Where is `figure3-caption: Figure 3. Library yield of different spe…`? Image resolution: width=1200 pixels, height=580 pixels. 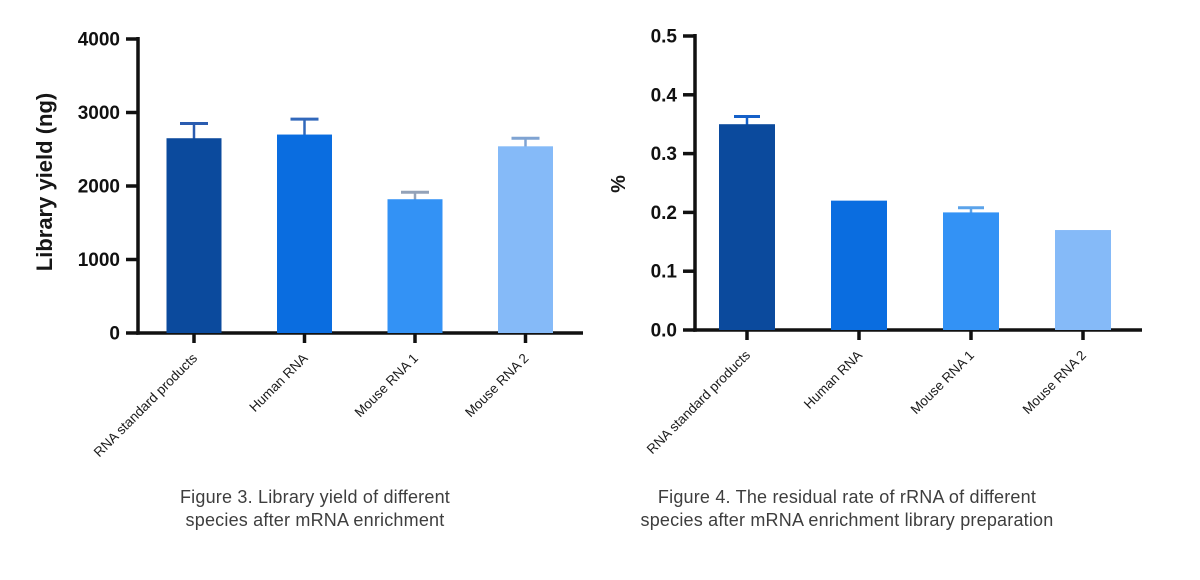
figure3-caption: Figure 3. Library yield of different spe… is located at coordinates (315, 509).